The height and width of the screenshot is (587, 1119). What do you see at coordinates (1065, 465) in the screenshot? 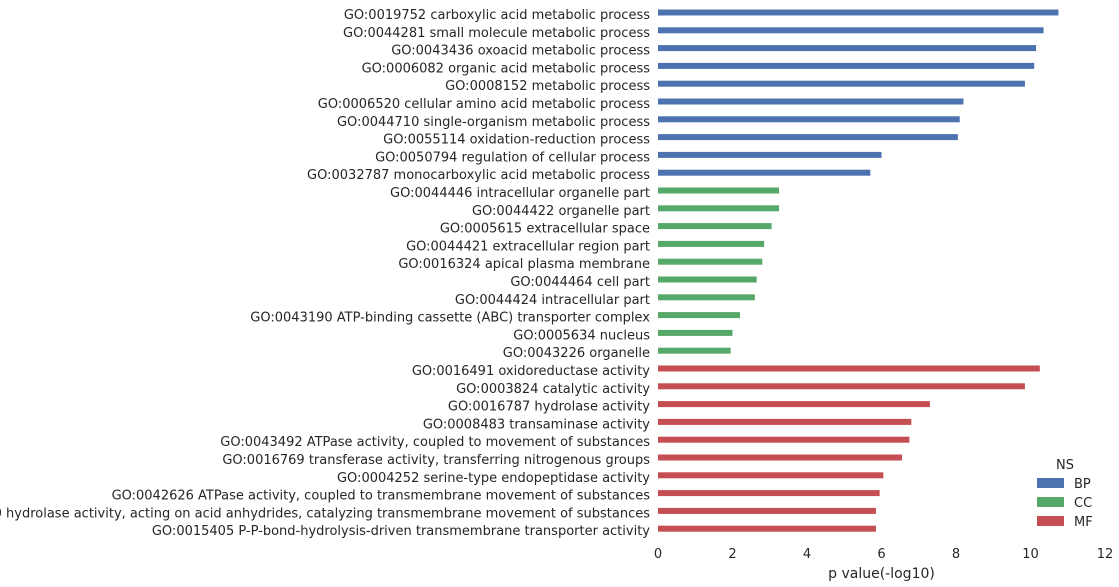
I see `legend-title: NS` at bounding box center [1065, 465].